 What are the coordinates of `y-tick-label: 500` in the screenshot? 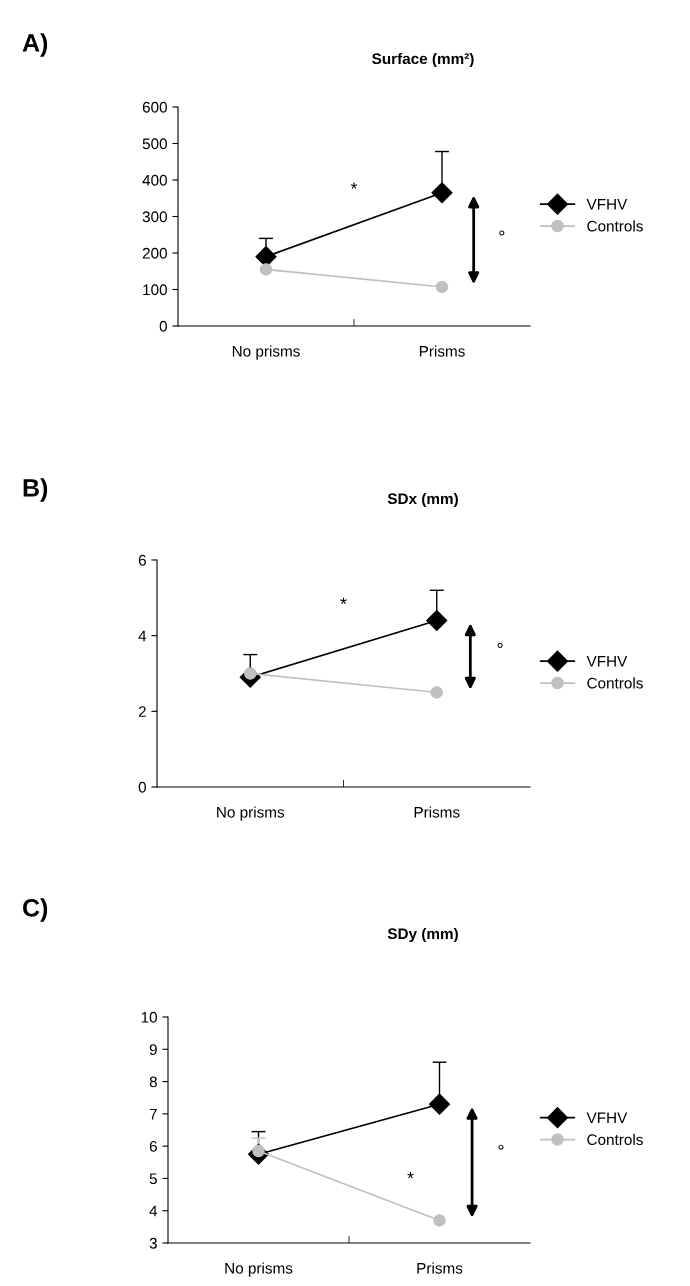 It's located at (154, 144).